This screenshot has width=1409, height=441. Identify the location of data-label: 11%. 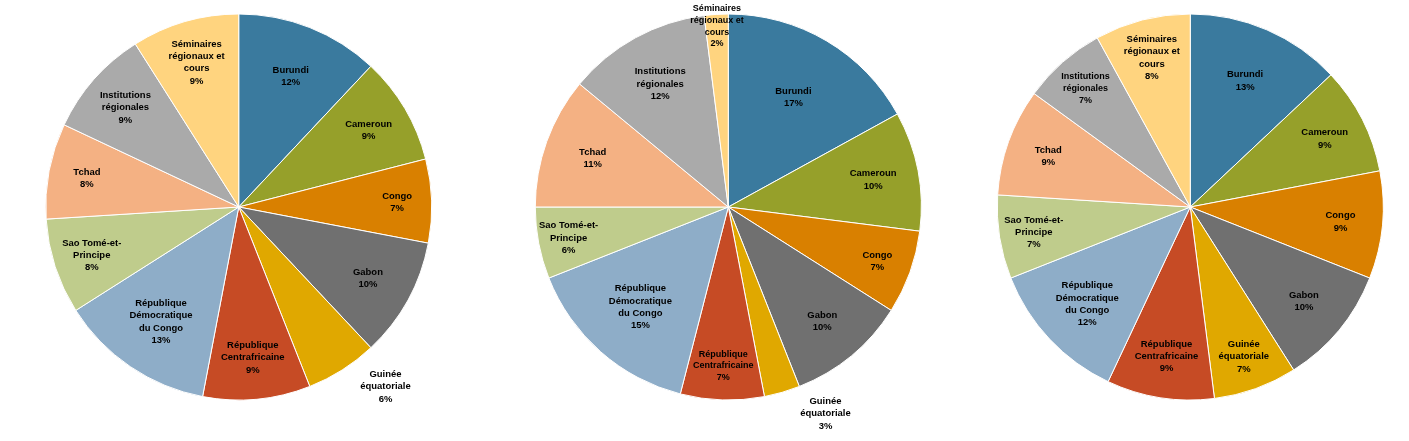
(593, 164).